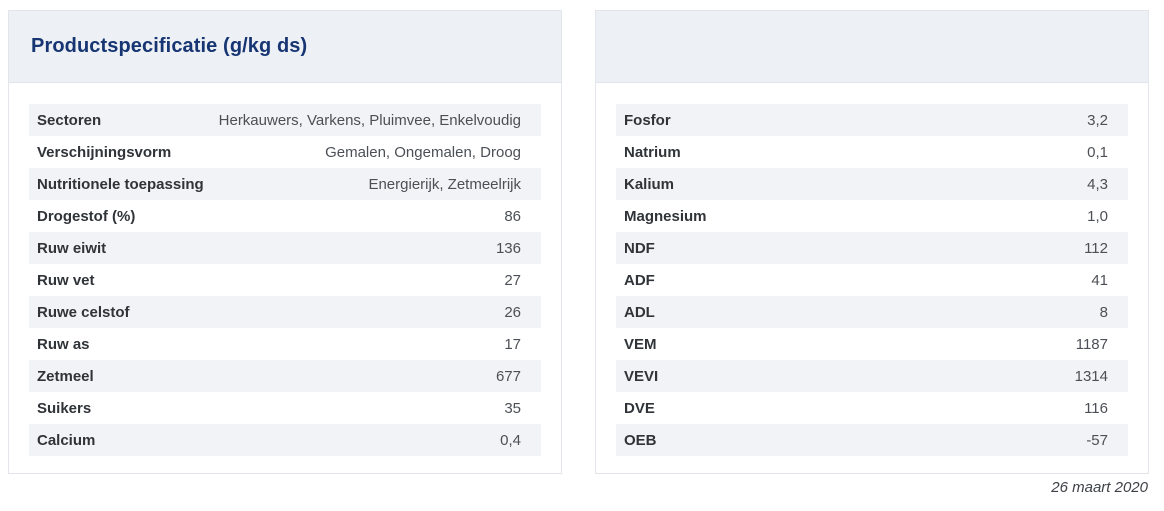 The height and width of the screenshot is (511, 1164). What do you see at coordinates (65, 376) in the screenshot?
I see `row-label: Zetmeel` at bounding box center [65, 376].